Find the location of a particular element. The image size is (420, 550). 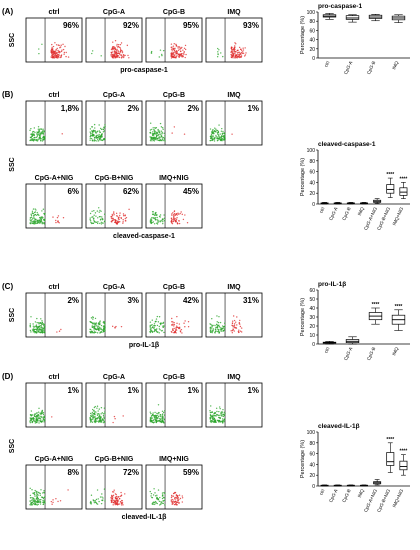

box-iqr is located at coordinates (390, 459).